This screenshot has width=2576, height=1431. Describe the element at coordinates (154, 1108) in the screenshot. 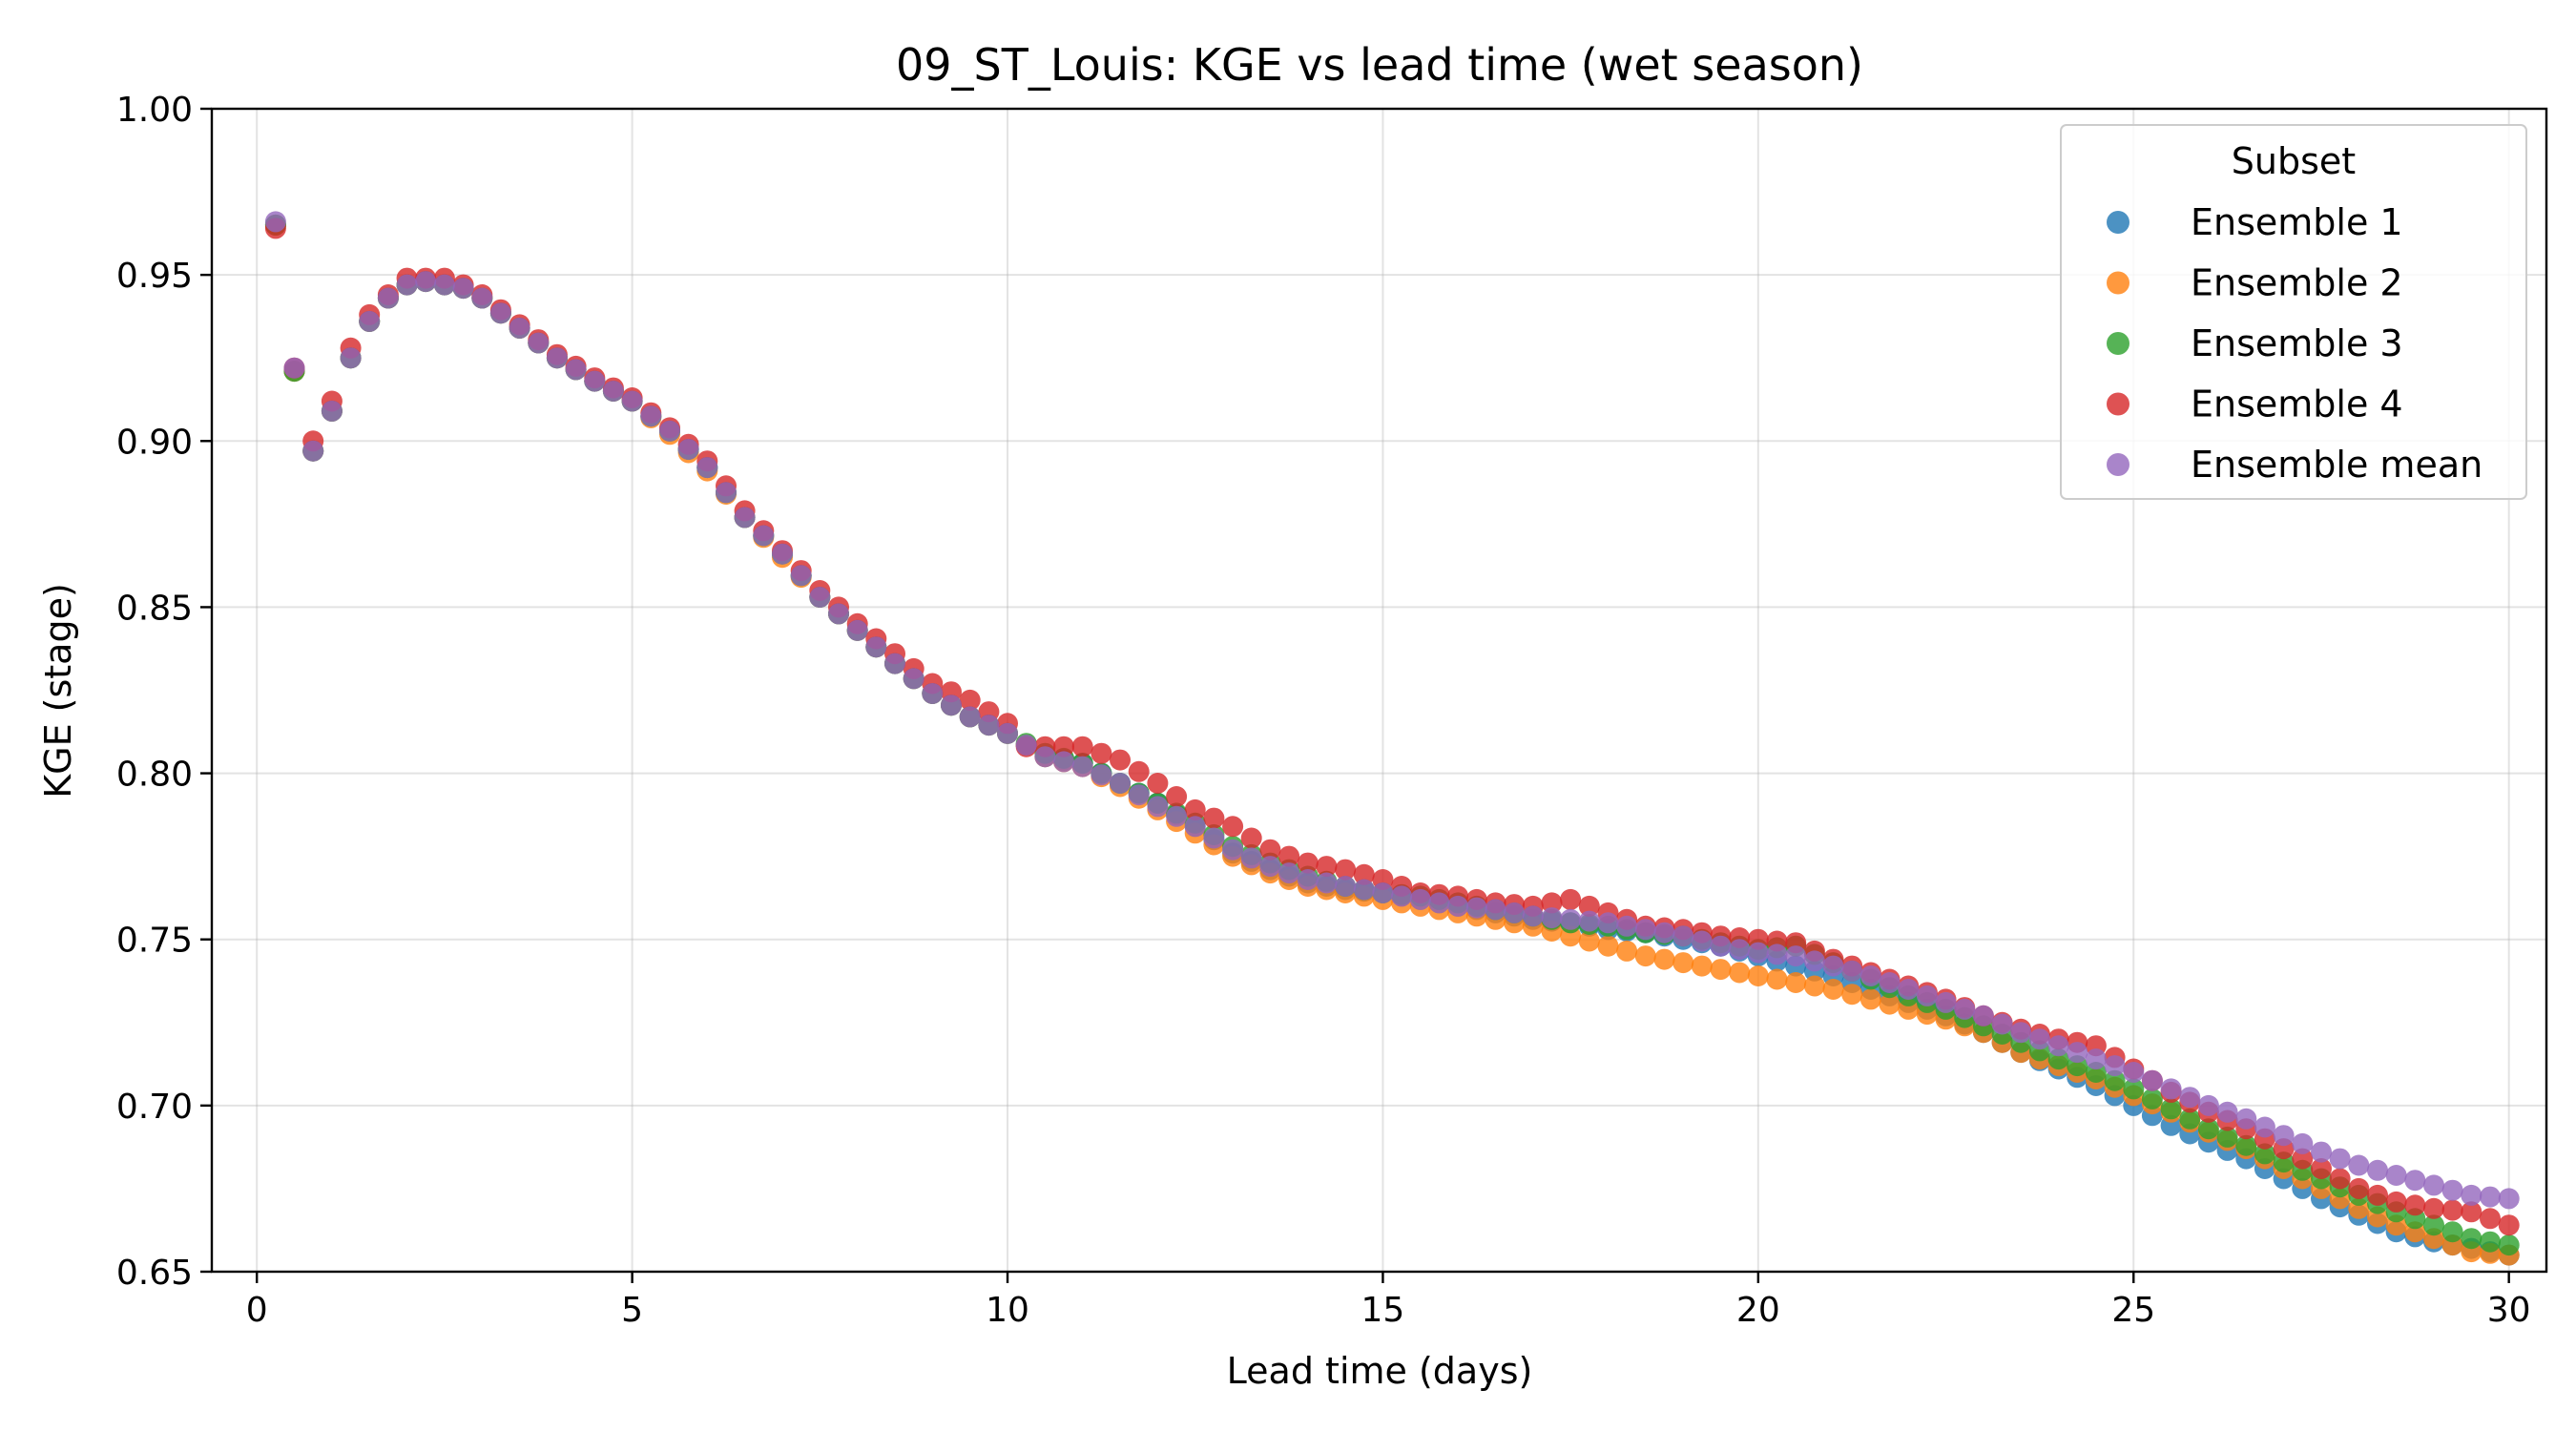

I see `y-tick-label: 0.70` at that location.